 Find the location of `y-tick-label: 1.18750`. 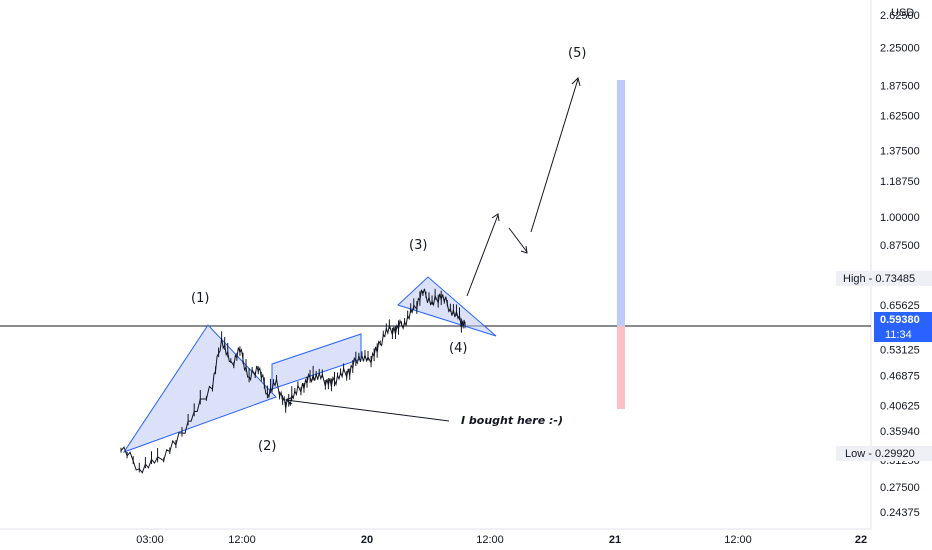

y-tick-label: 1.18750 is located at coordinates (900, 182).